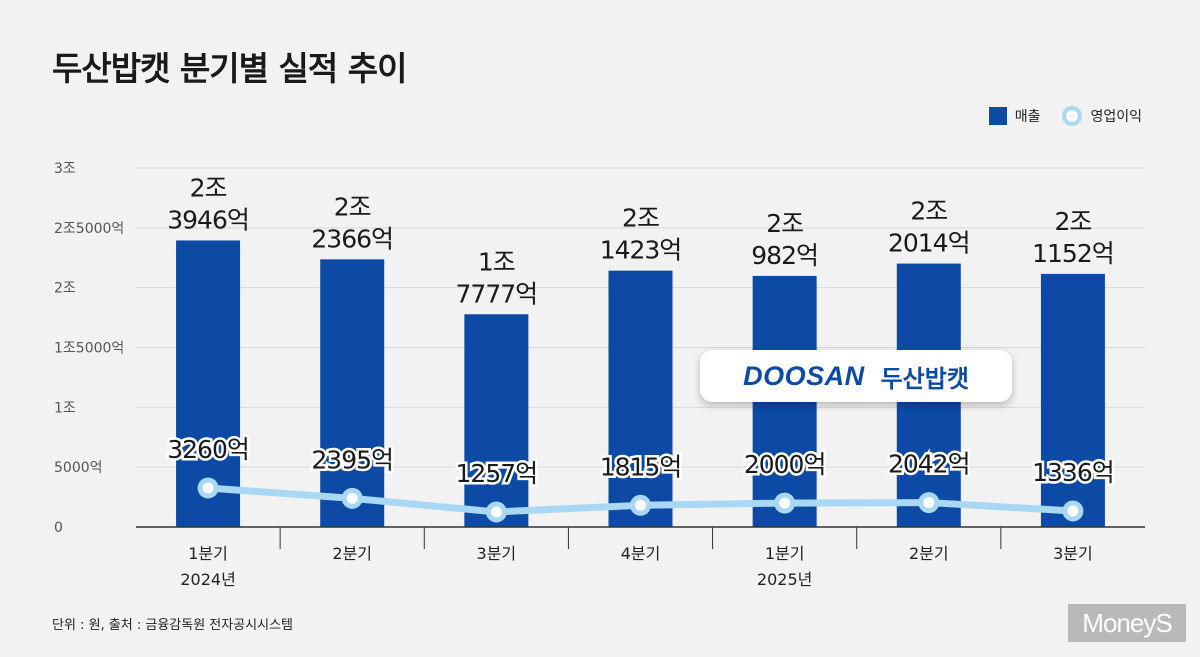  I want to click on revenue-label-line2: 7777억, so click(497, 293).